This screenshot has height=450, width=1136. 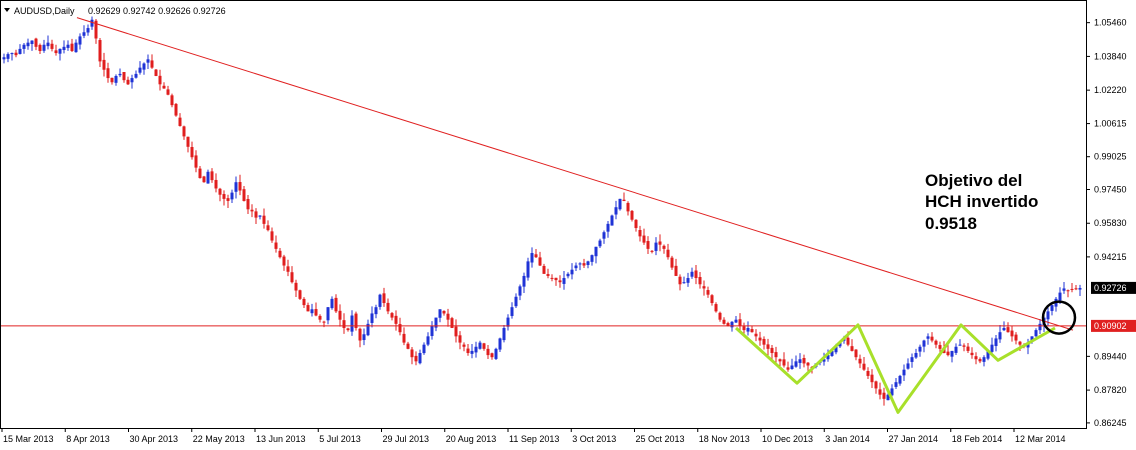 I want to click on symbol-label: AUDUSD,Daily, so click(x=44, y=11).